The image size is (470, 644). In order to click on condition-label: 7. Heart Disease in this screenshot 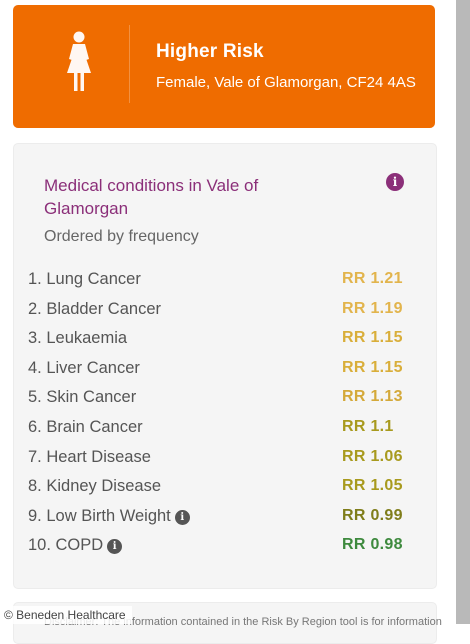, I will do `click(89, 456)`.